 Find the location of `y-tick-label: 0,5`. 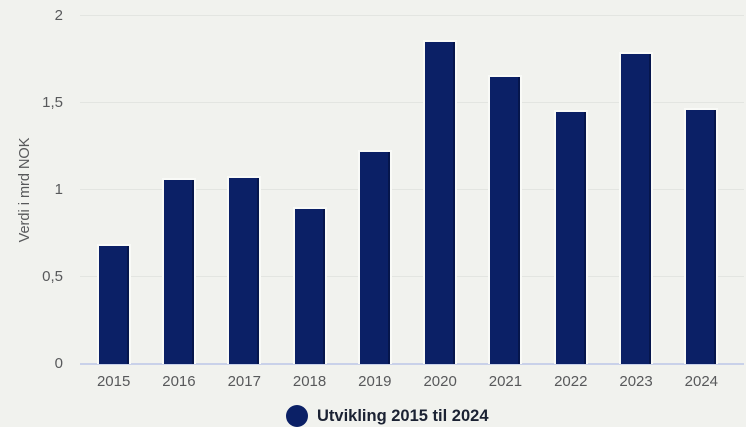

y-tick-label: 0,5 is located at coordinates (52, 276).